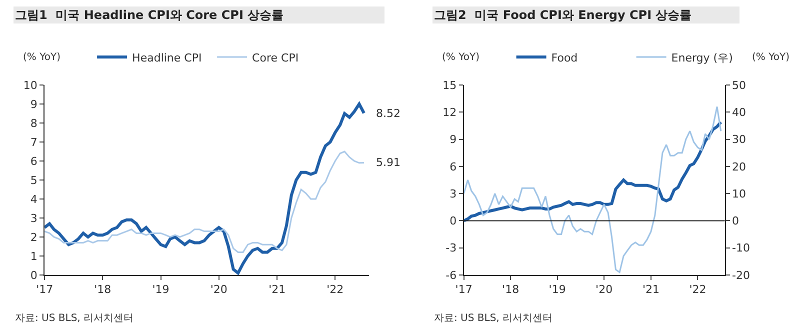  What do you see at coordinates (771, 57) in the screenshot?
I see `y2-axis-title: (% YoY)` at bounding box center [771, 57].